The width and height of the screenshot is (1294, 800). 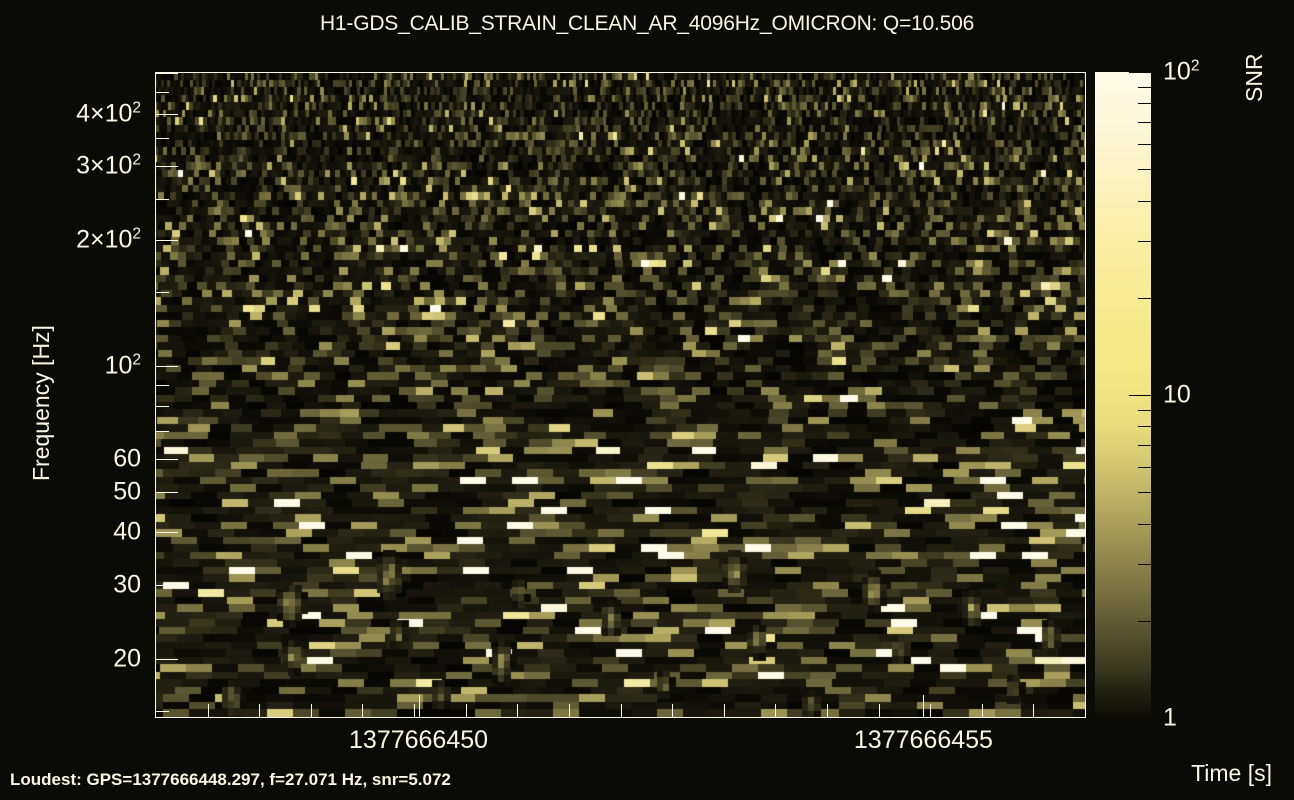 What do you see at coordinates (1170, 717) in the screenshot?
I see `colorbar-tick-label: 1` at bounding box center [1170, 717].